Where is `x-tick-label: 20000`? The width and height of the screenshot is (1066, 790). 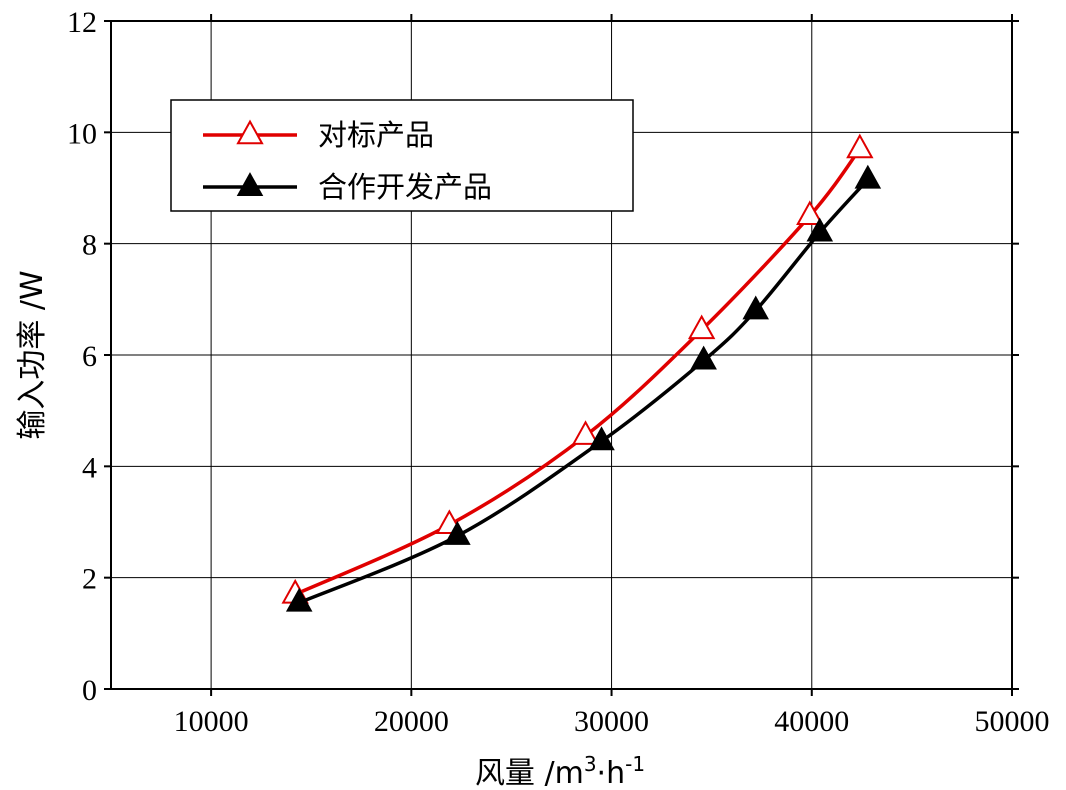 x-tick-label: 20000 is located at coordinates (411, 721).